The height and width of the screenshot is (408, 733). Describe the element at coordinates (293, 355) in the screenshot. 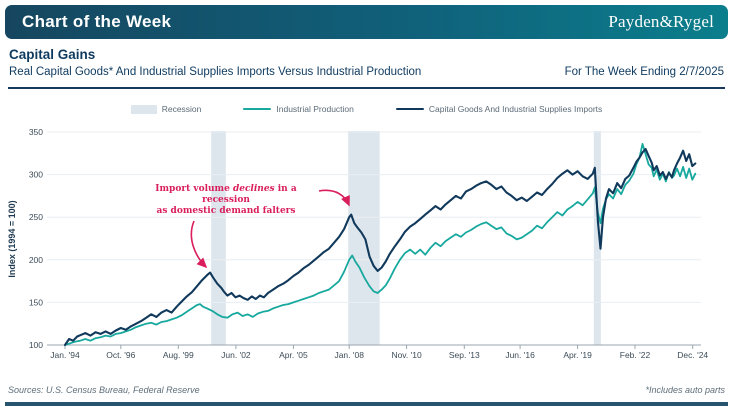

I see `x-tick-label: Apr. '05` at that location.